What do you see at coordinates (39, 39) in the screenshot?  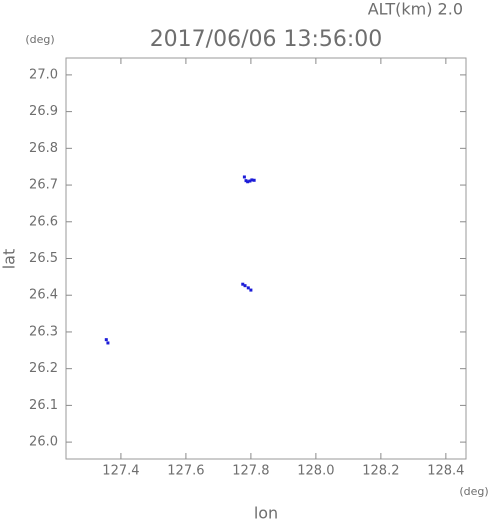 I see `y-unit: (deg)` at bounding box center [39, 39].